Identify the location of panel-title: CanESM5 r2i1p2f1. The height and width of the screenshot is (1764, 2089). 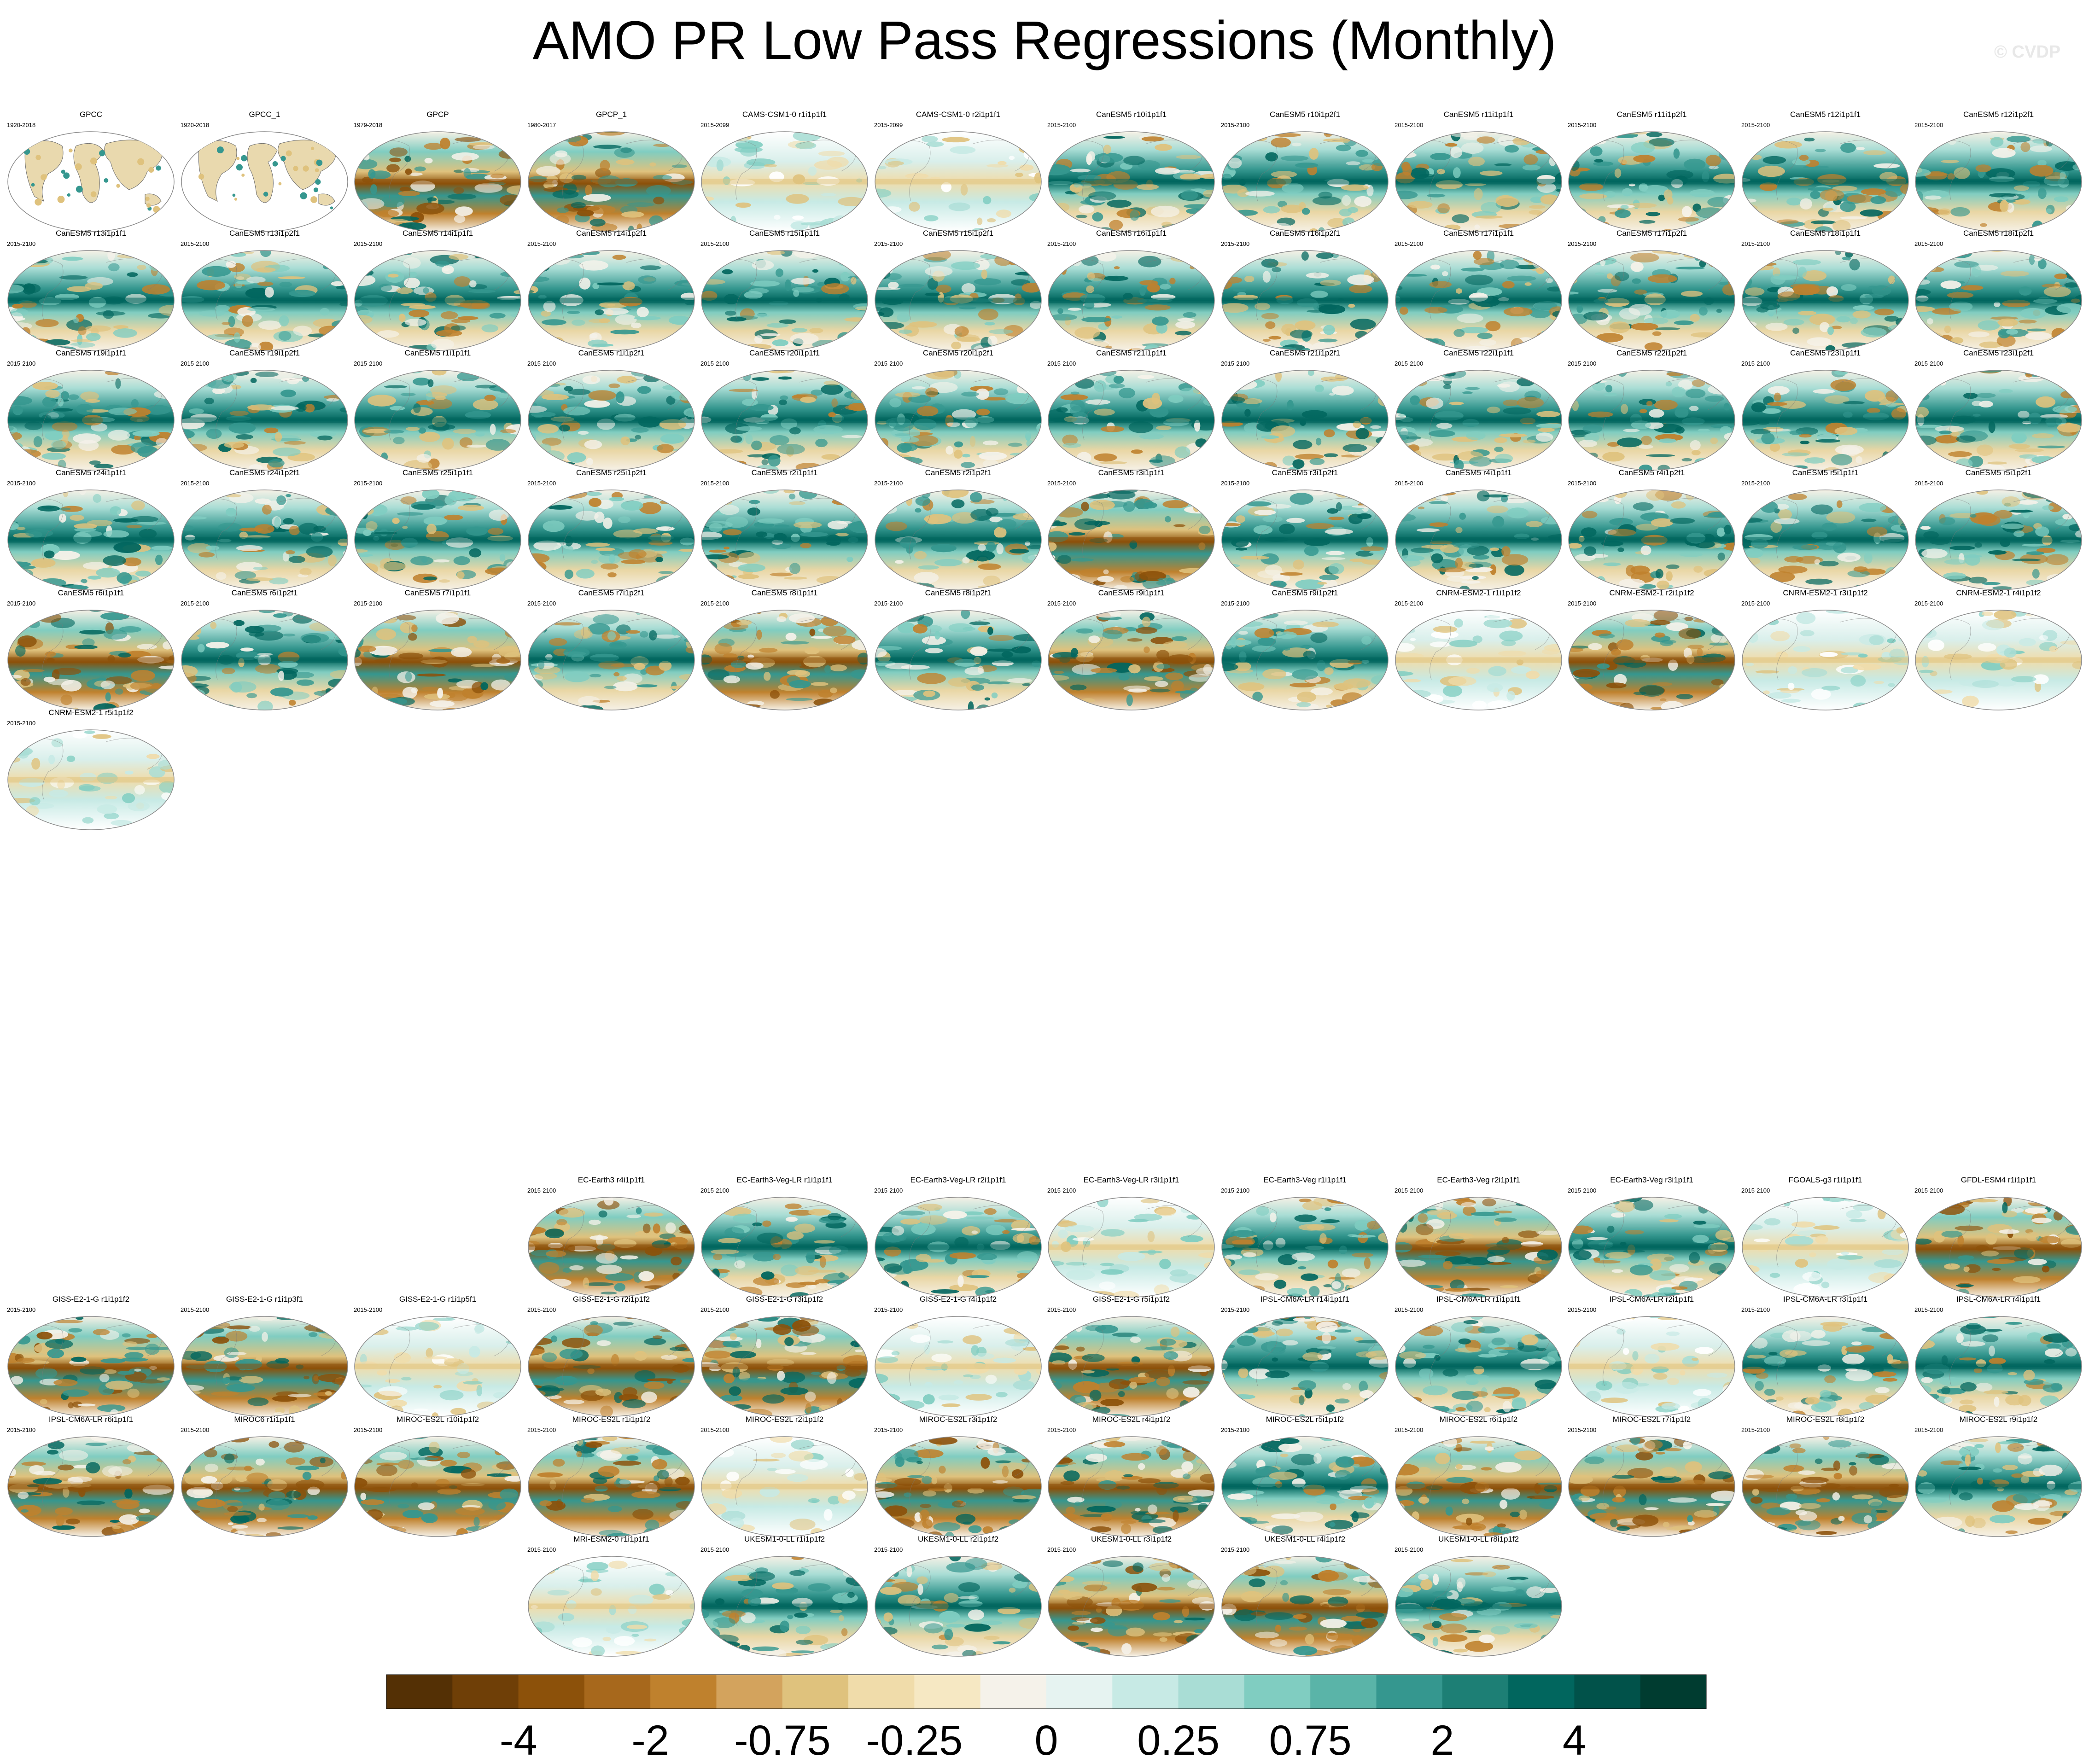
(958, 472).